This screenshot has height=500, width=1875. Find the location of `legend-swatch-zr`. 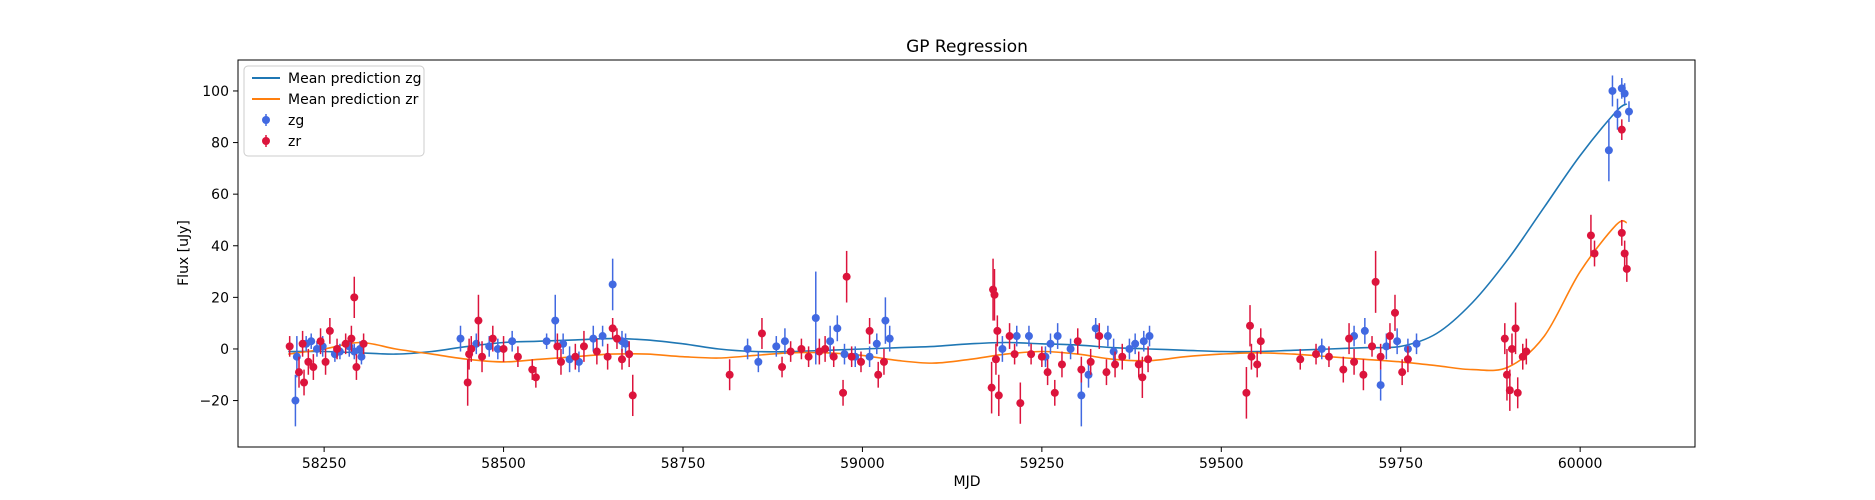

legend-swatch-zr is located at coordinates (266, 141).